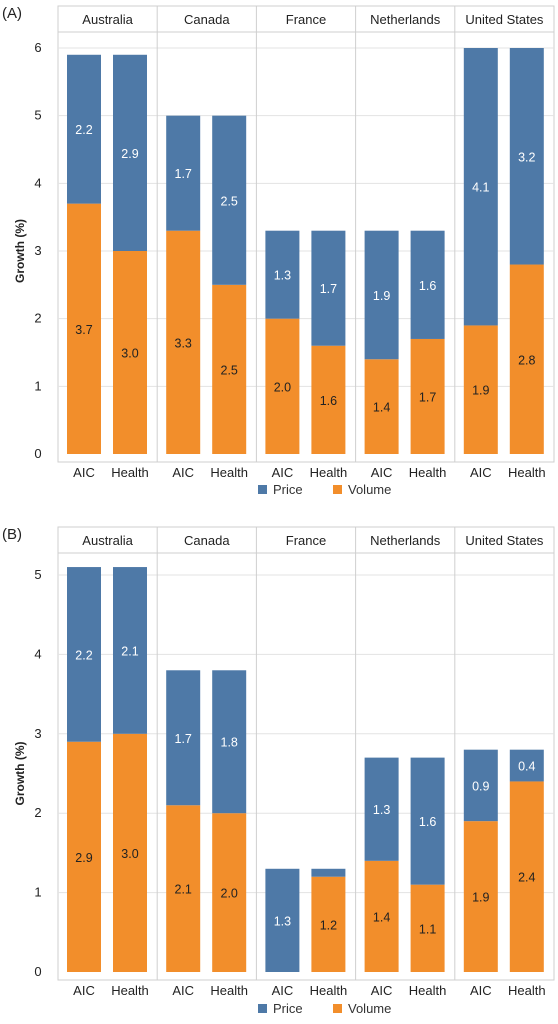 This screenshot has width=558, height=1024. What do you see at coordinates (262, 1008) in the screenshot?
I see `legend-swatch-price` at bounding box center [262, 1008].